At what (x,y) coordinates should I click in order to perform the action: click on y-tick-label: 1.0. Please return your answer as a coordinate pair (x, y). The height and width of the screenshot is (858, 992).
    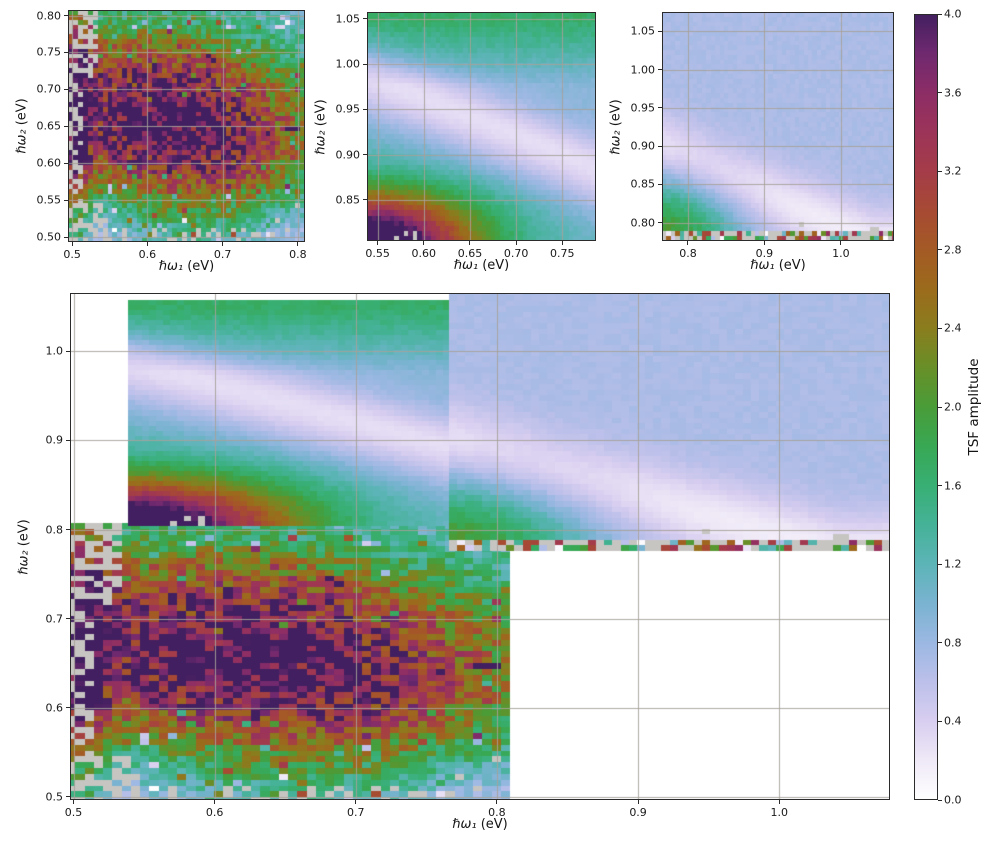
    Looking at the image, I should click on (54, 351).